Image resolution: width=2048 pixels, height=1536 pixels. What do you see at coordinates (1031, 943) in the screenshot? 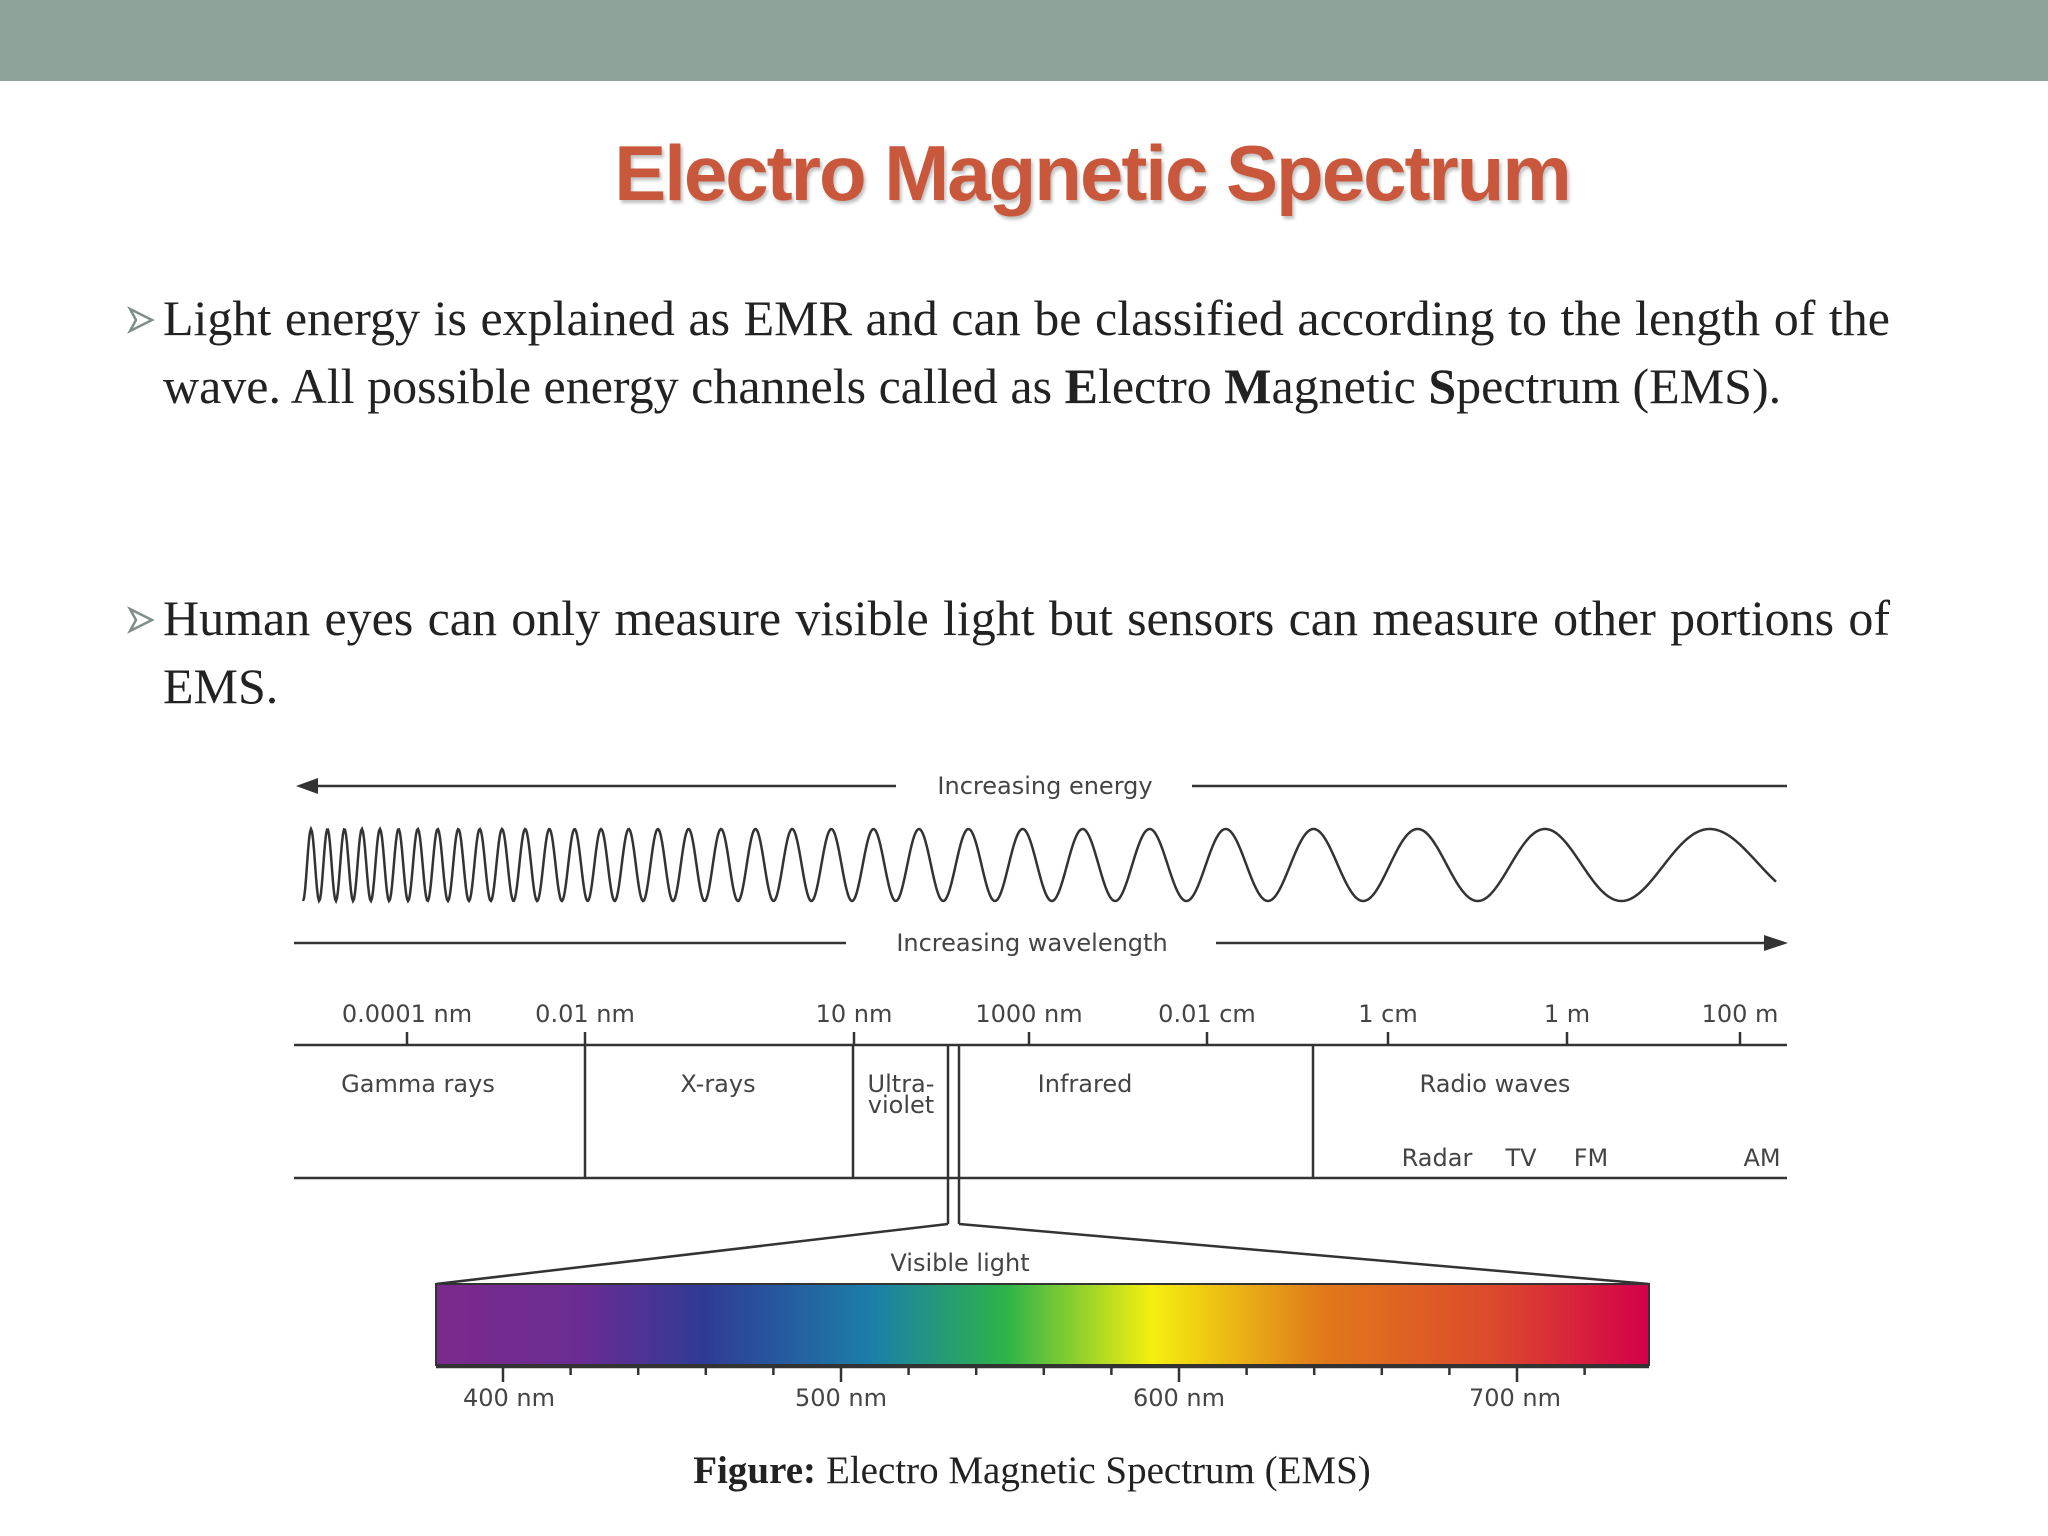
I see `wavelength-label: Increasing wavelength` at bounding box center [1031, 943].